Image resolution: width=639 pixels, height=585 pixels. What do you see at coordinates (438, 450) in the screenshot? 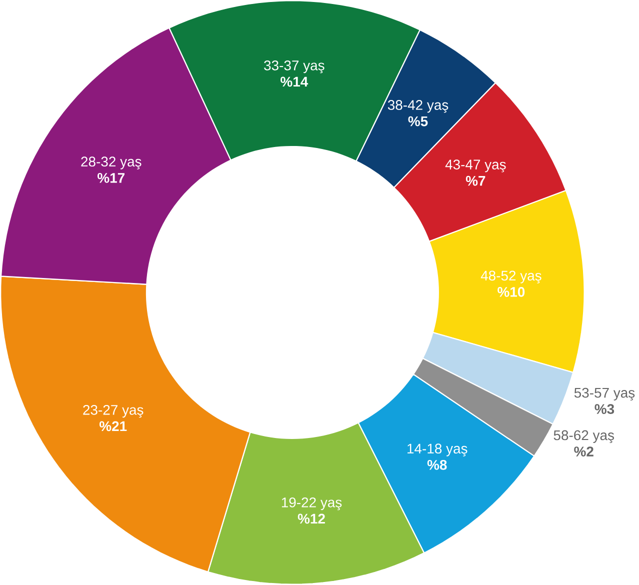
I see `slice-label: 14-18 yaş` at bounding box center [438, 450].